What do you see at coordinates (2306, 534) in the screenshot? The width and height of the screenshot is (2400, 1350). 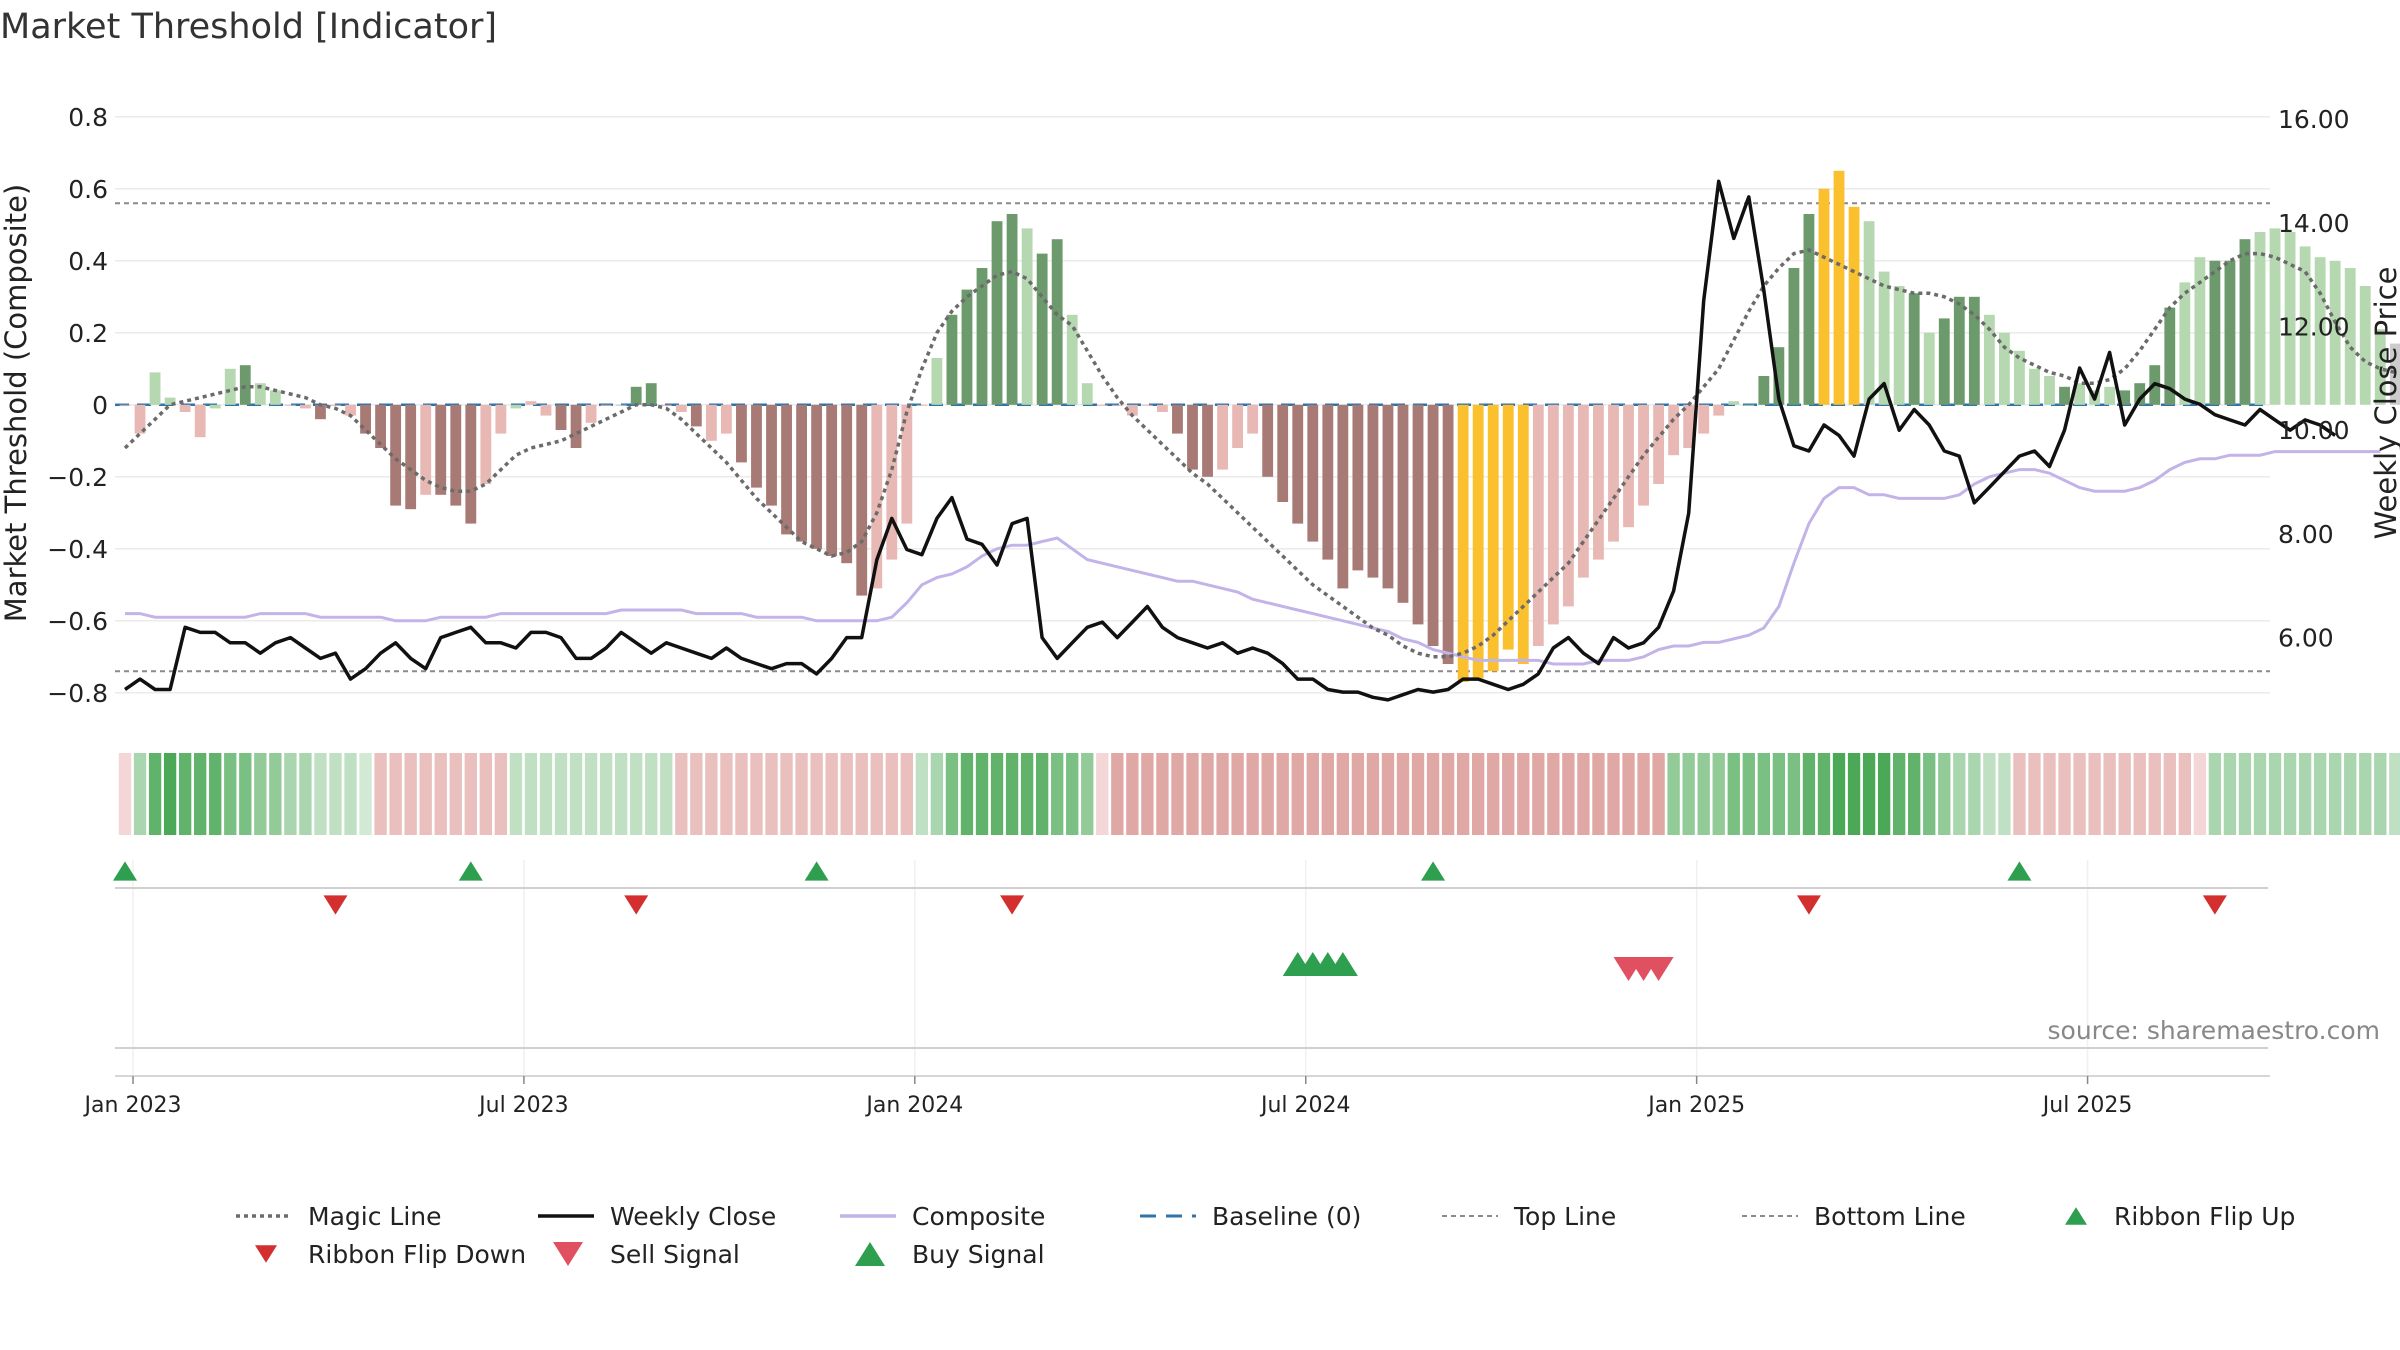 I see `right-tick-label: 8.00` at bounding box center [2306, 534].